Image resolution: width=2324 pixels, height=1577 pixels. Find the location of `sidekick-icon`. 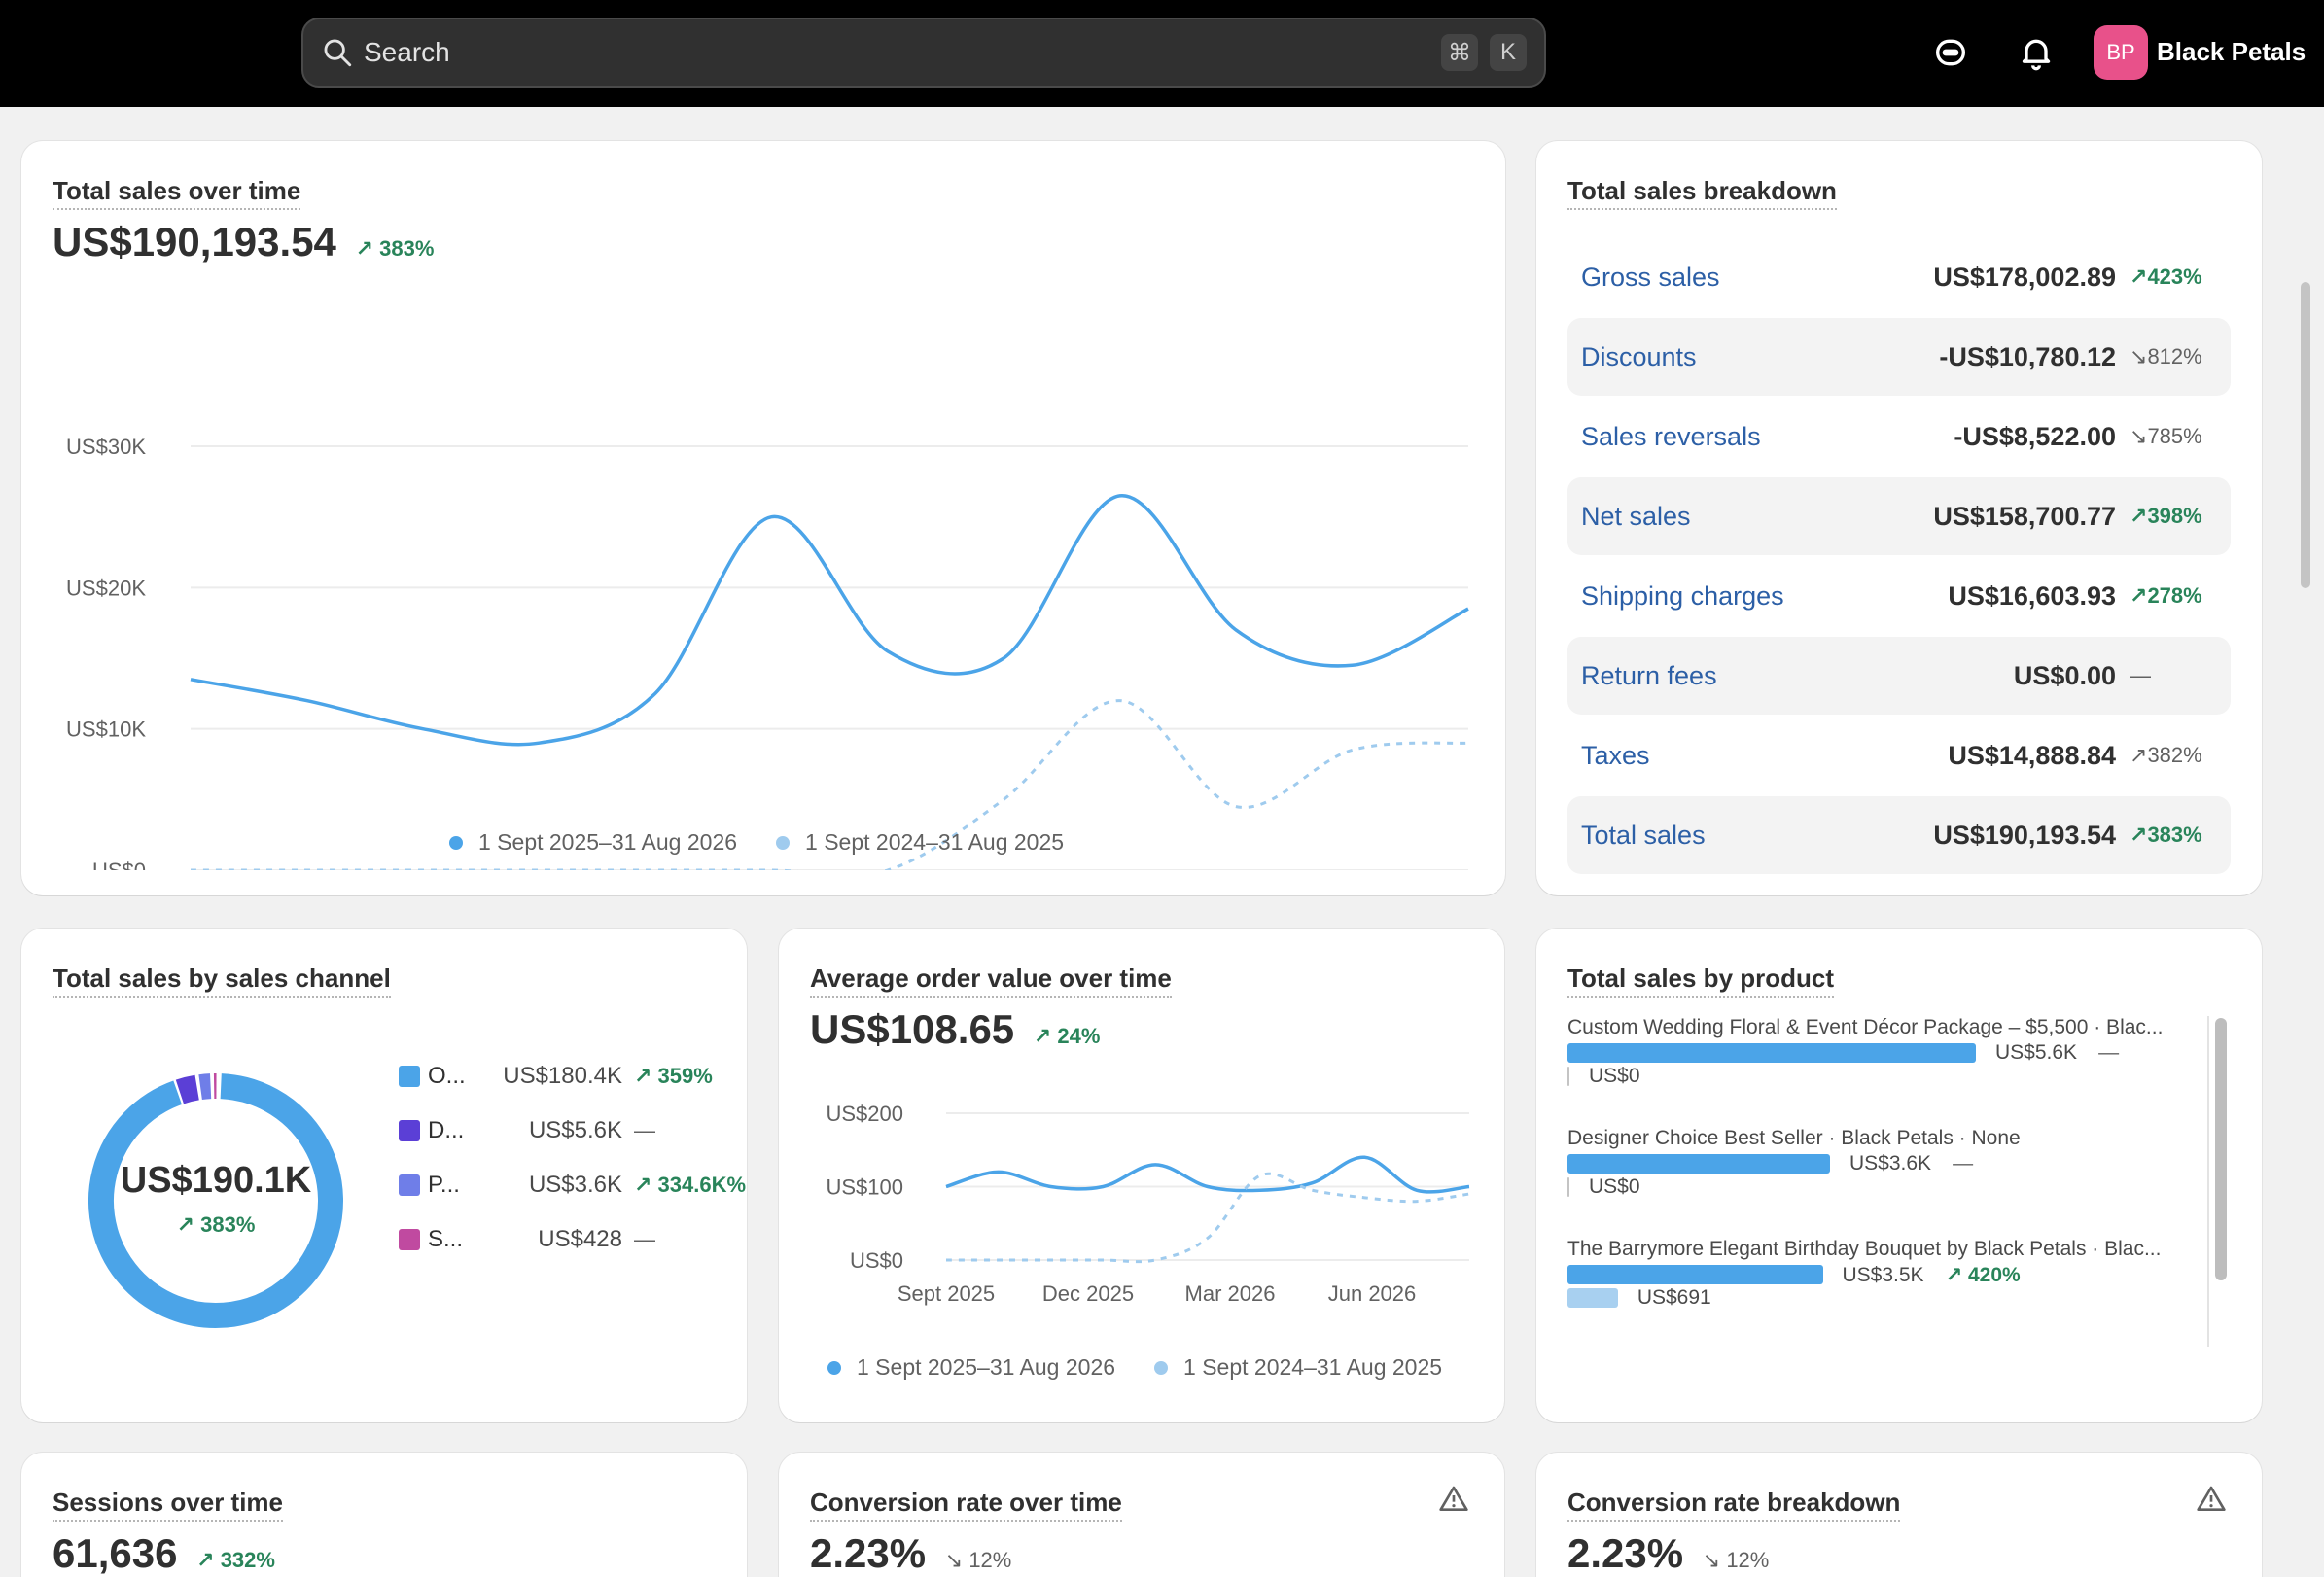

sidekick-icon is located at coordinates (1951, 53).